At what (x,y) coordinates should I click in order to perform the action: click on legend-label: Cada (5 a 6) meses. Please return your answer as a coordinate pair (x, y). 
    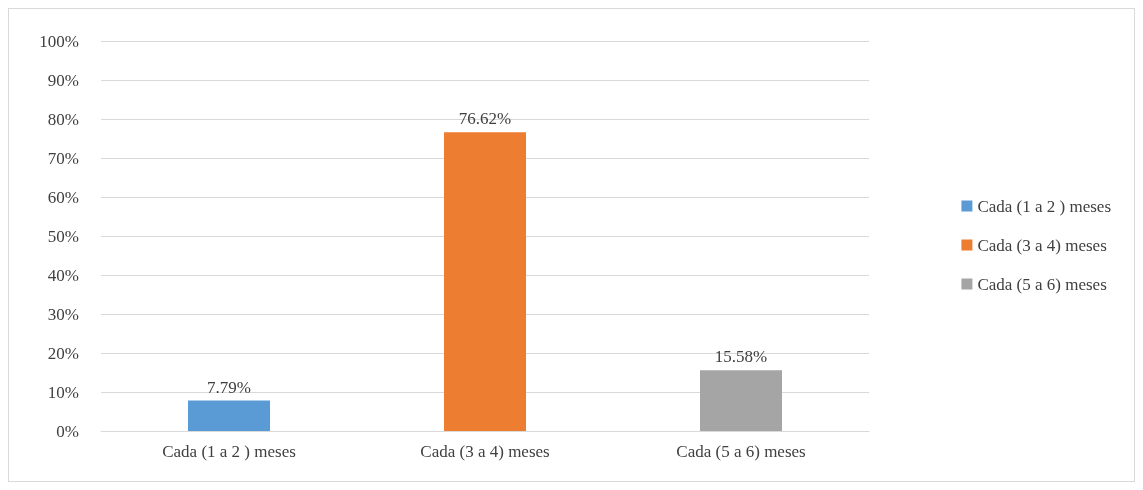
    Looking at the image, I should click on (1042, 284).